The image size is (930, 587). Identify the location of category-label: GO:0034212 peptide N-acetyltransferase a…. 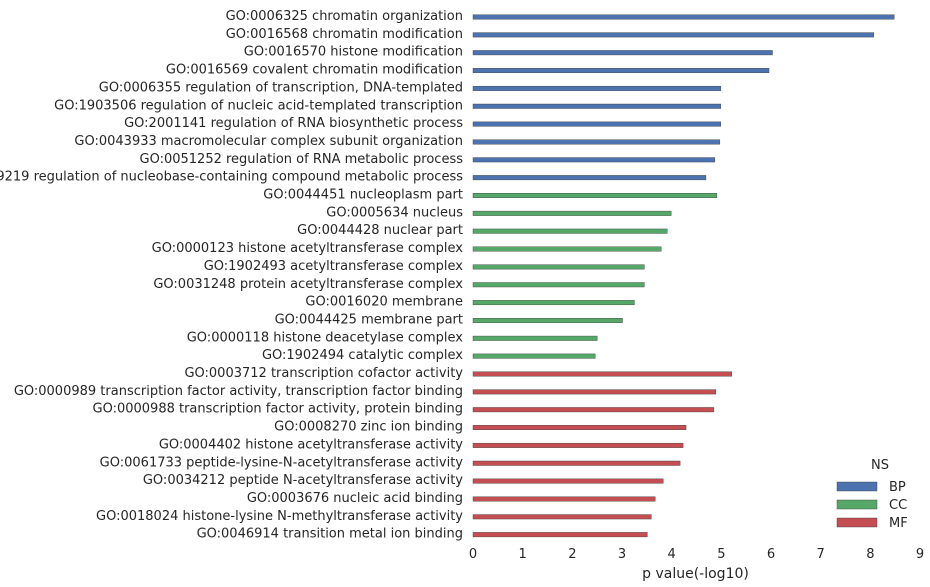
(303, 480).